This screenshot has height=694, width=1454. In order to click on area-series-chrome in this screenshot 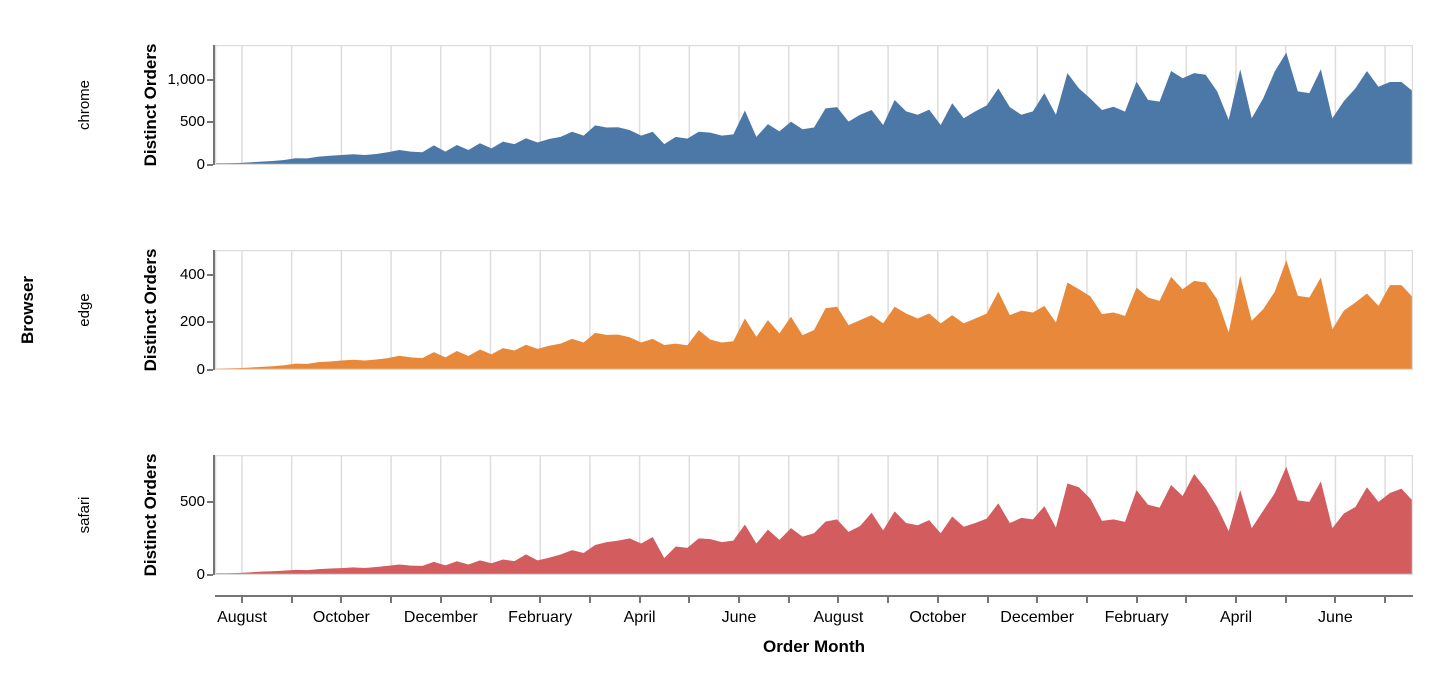, I will do `click(814, 108)`.